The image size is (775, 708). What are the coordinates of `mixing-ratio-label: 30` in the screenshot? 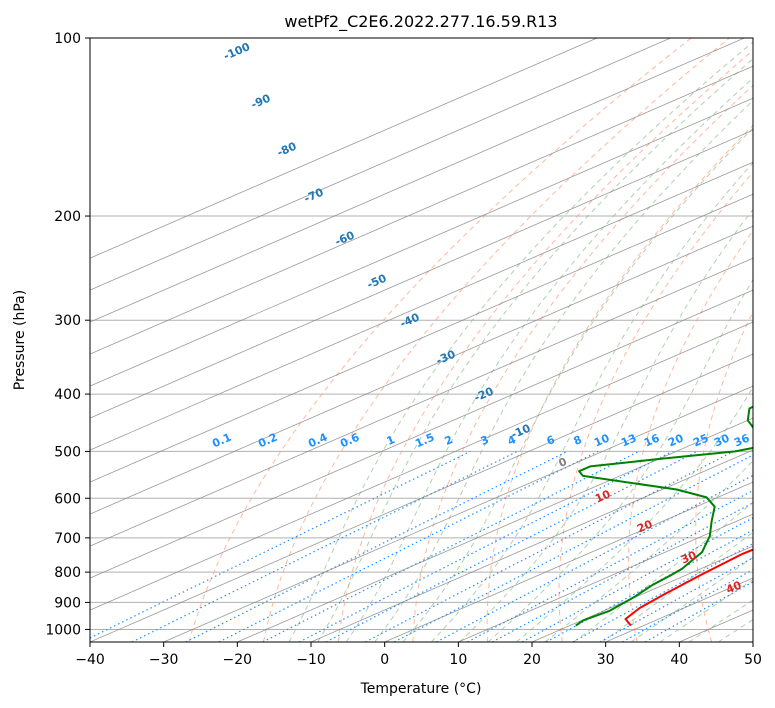 It's located at (722, 440).